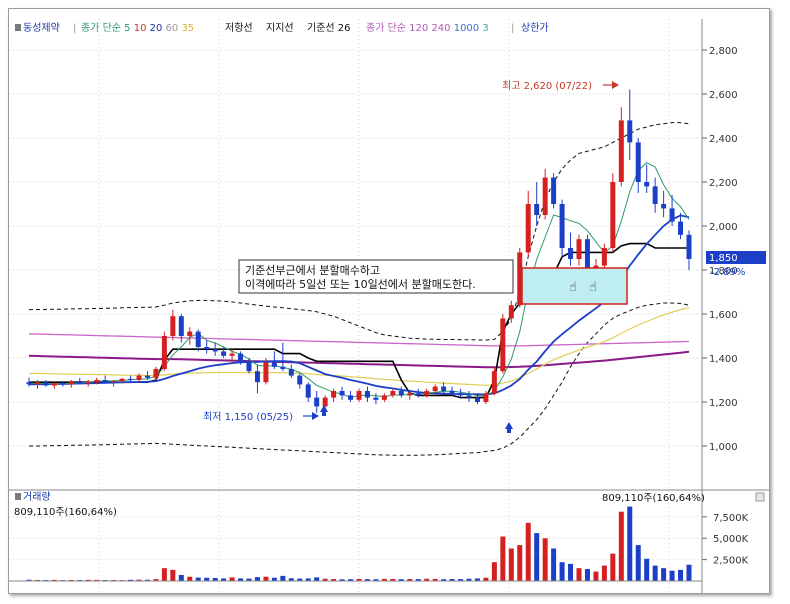 This screenshot has height=604, width=790. I want to click on last-change: -2.89%, so click(727, 272).